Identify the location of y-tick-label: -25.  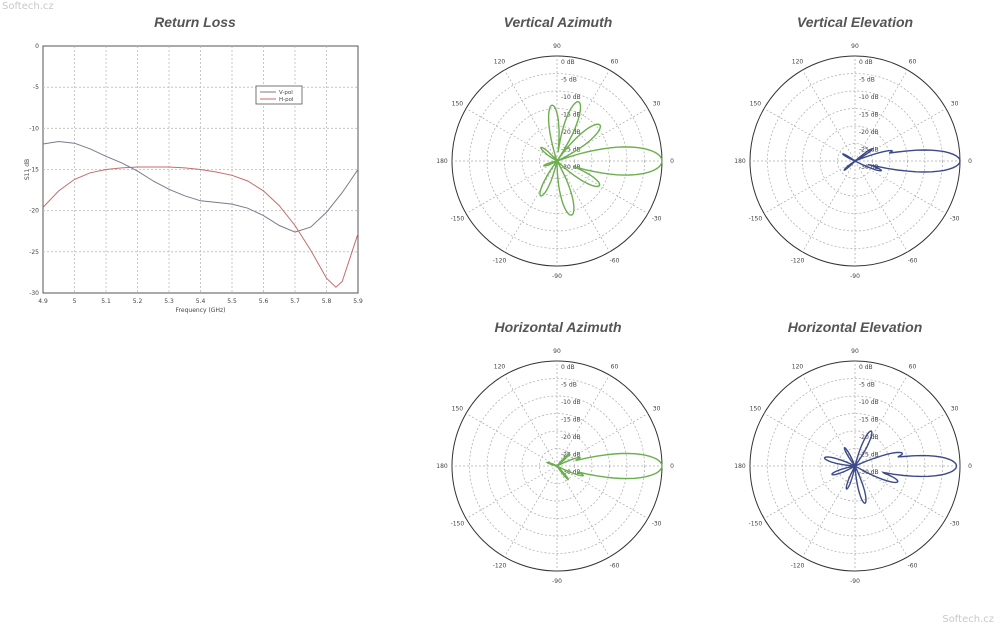
(34, 252).